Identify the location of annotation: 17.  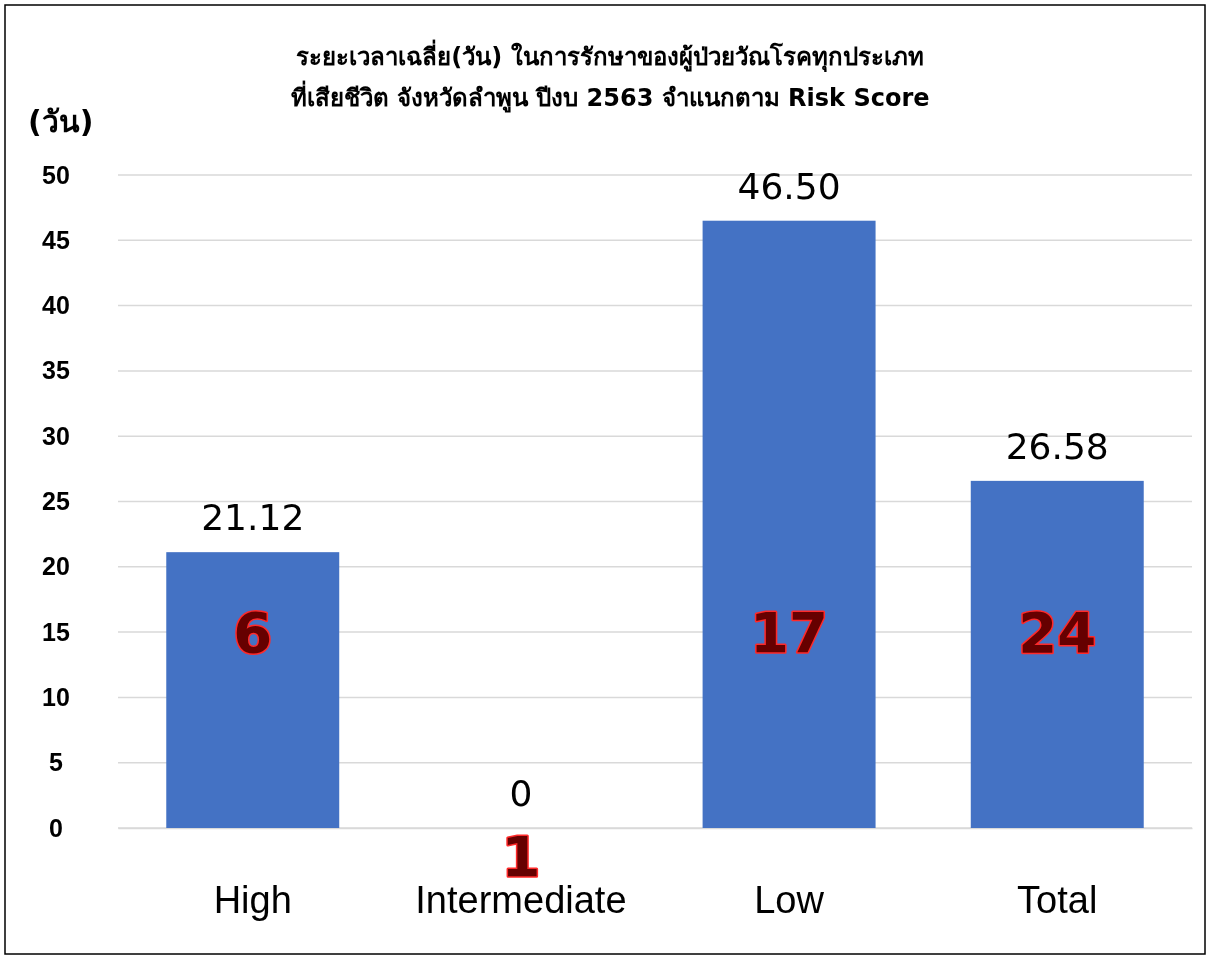
(789, 633).